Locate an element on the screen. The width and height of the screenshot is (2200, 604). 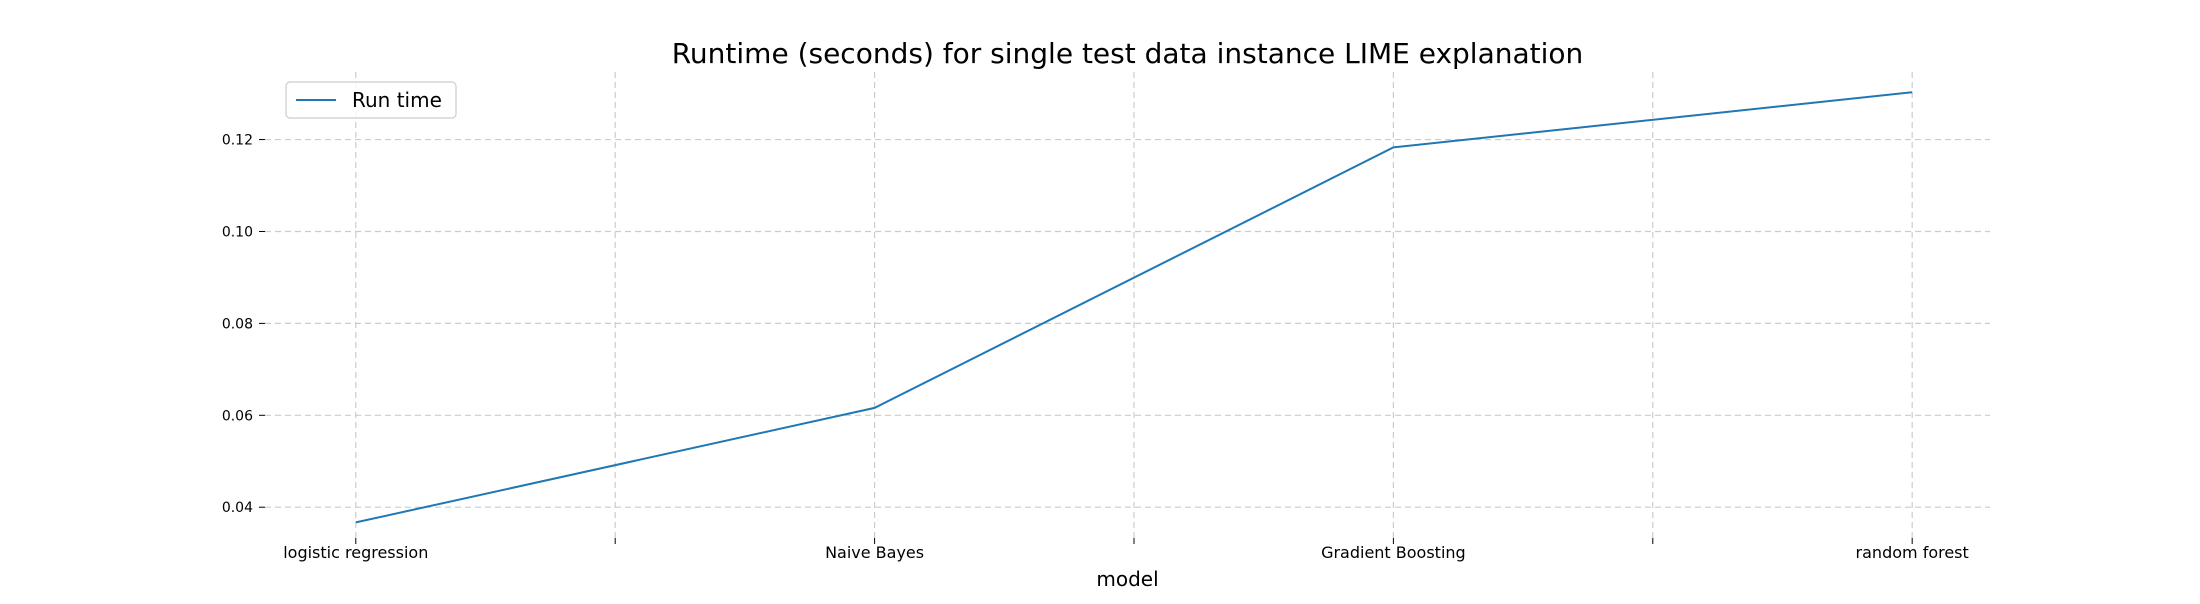
x-tick-label: Naive Bayes is located at coordinates (874, 552).